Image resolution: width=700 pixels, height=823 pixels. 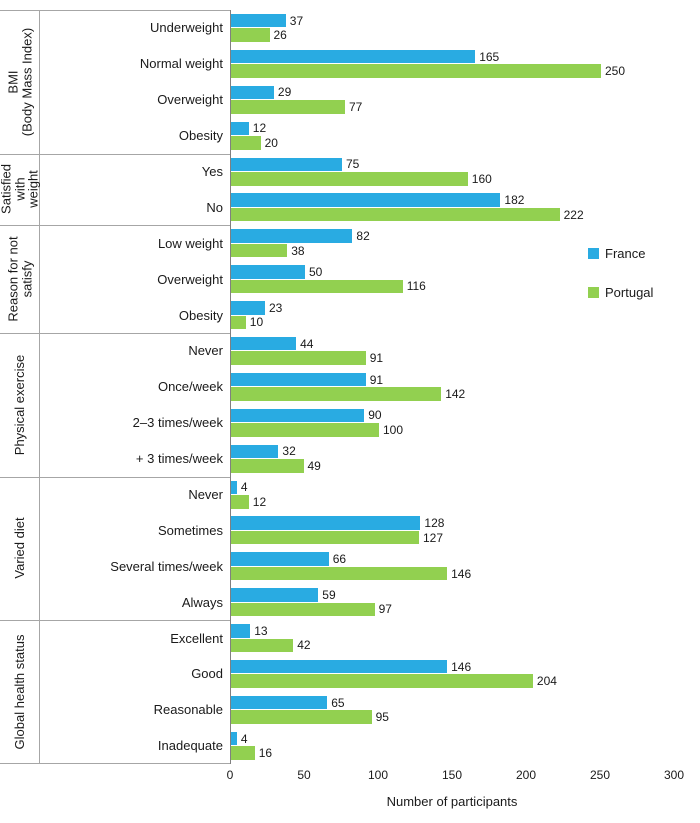 I want to click on bar-line-france: 182, so click(x=465, y=200).